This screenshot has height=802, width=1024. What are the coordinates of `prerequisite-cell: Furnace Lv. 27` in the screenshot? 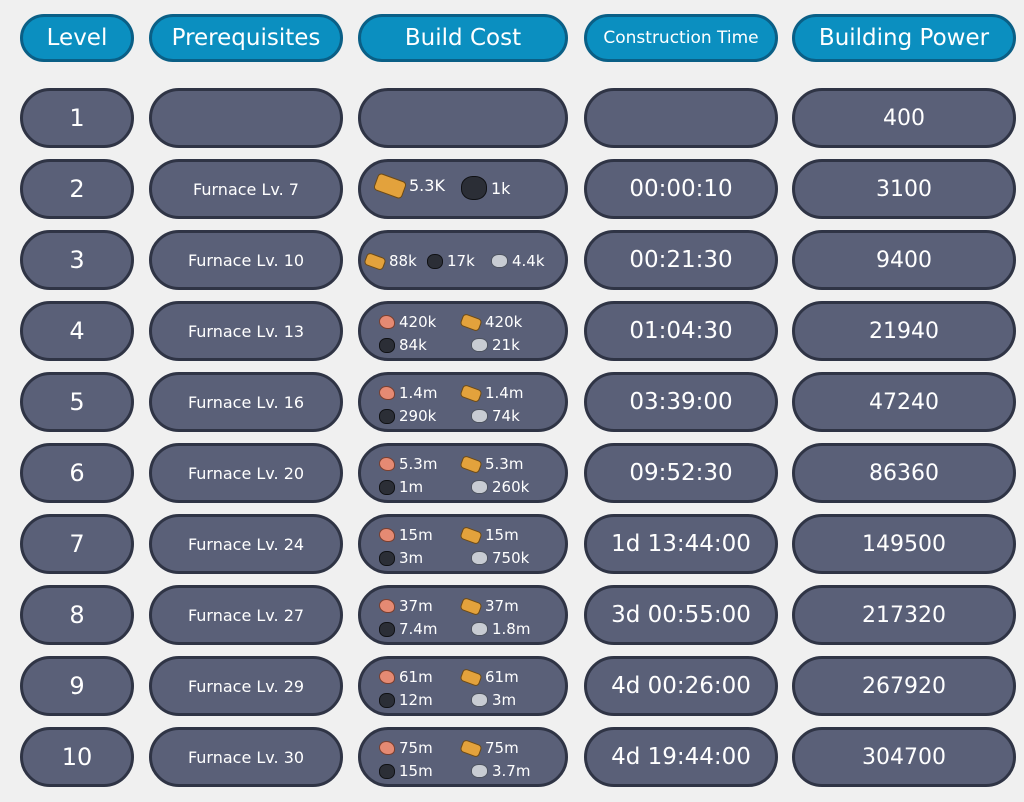 It's located at (246, 615).